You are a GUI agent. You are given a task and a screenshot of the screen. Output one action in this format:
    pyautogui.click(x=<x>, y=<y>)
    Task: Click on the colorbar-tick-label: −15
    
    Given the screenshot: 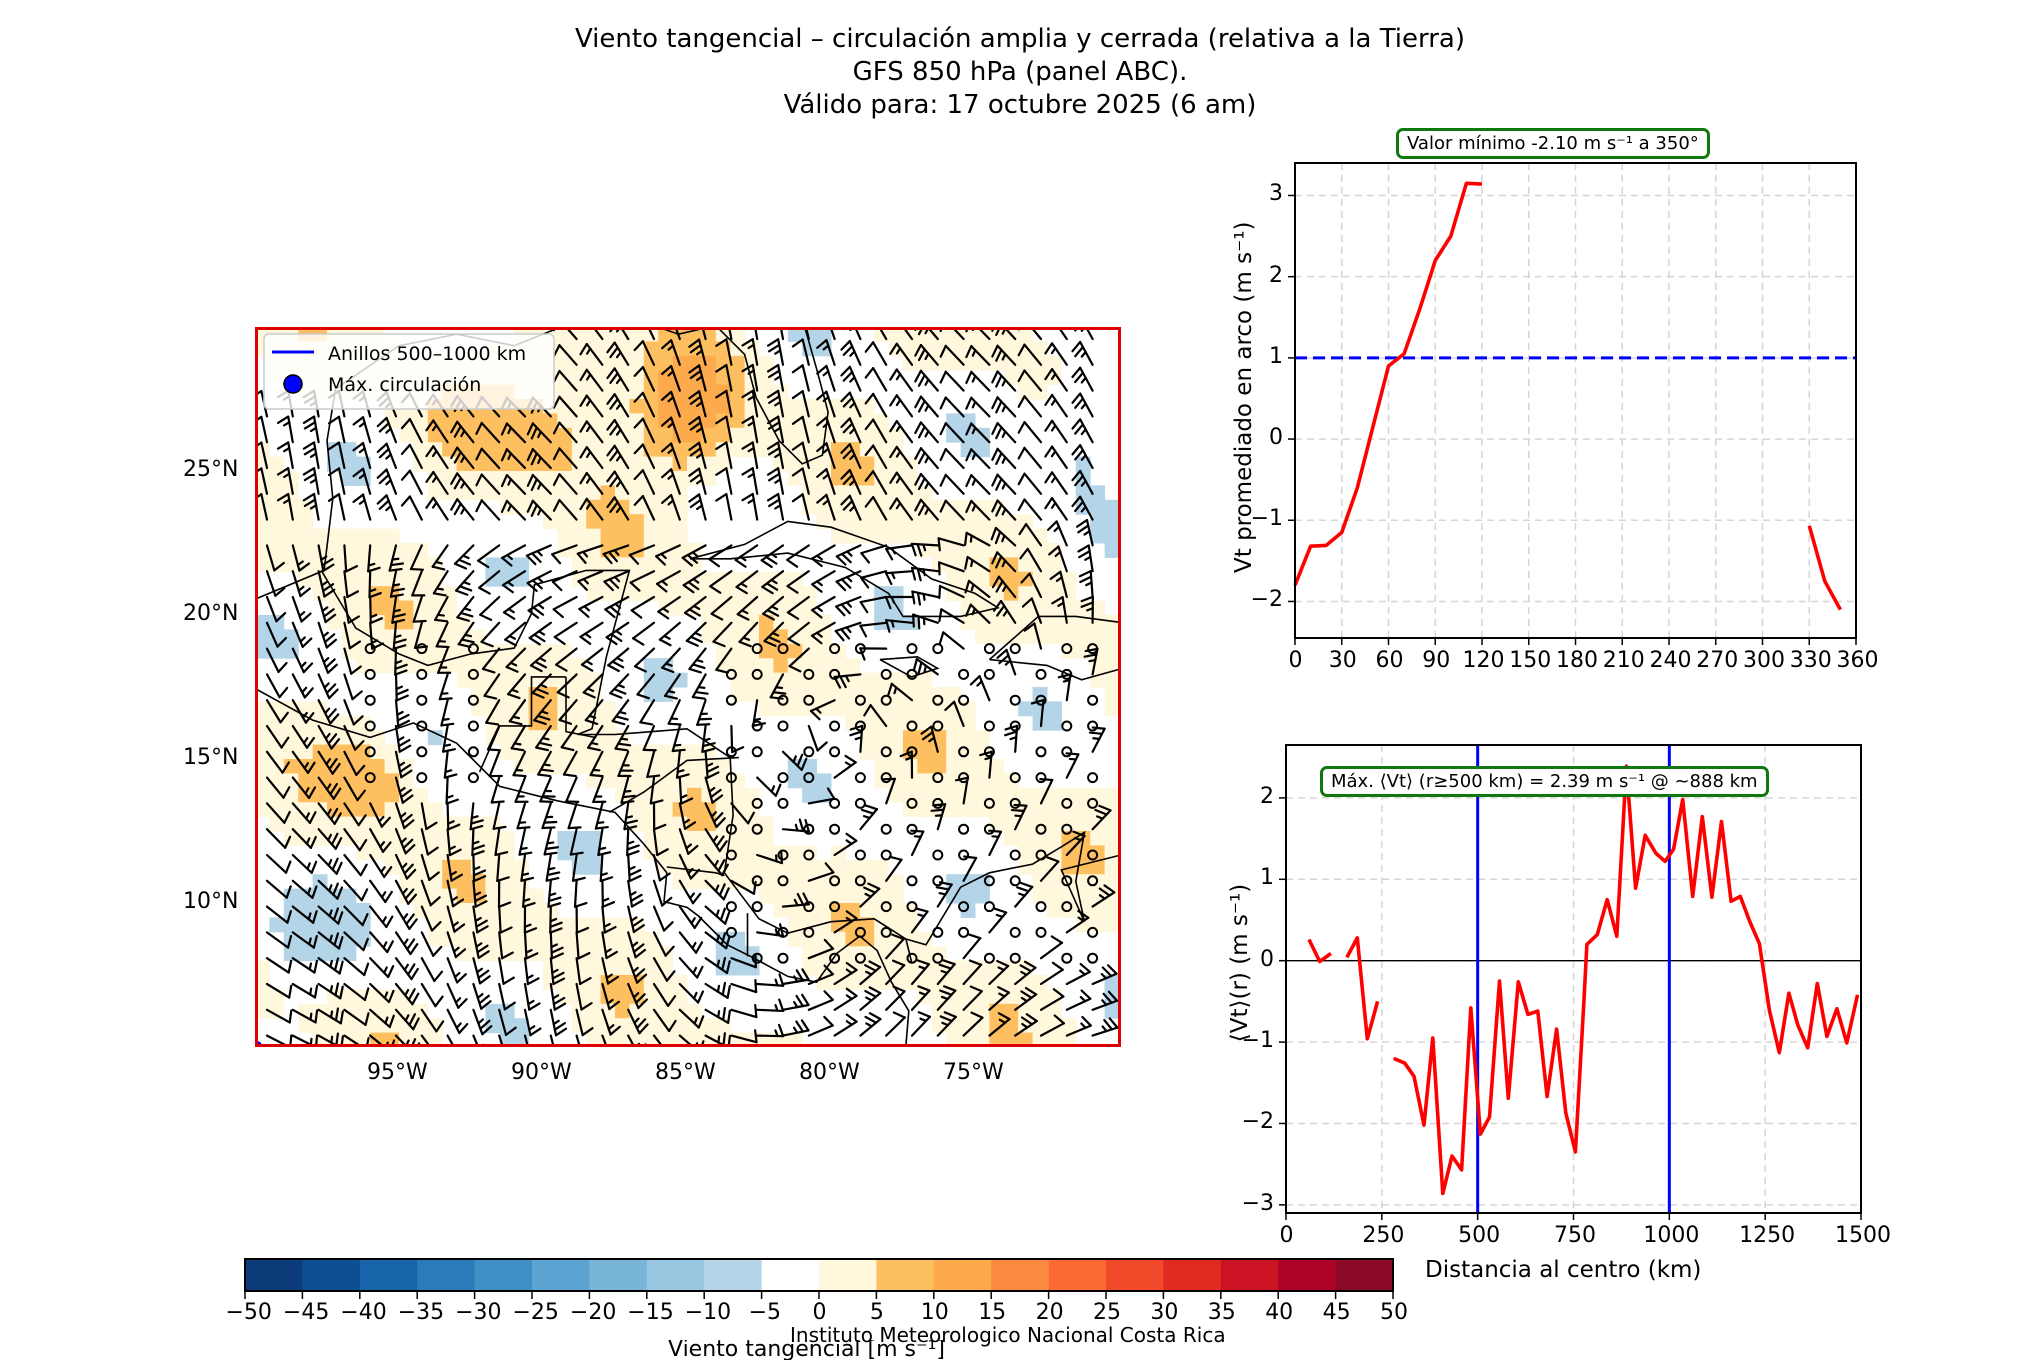 What is the action you would take?
    pyautogui.click(x=650, y=1312)
    